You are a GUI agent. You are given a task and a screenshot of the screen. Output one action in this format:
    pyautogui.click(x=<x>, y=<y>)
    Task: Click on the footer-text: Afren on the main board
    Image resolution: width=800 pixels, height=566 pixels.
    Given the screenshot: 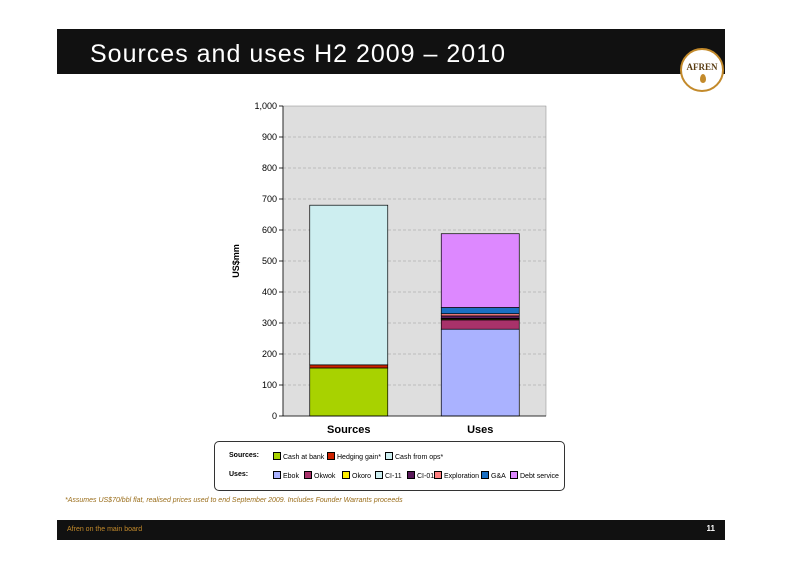 What is the action you would take?
    pyautogui.click(x=105, y=529)
    